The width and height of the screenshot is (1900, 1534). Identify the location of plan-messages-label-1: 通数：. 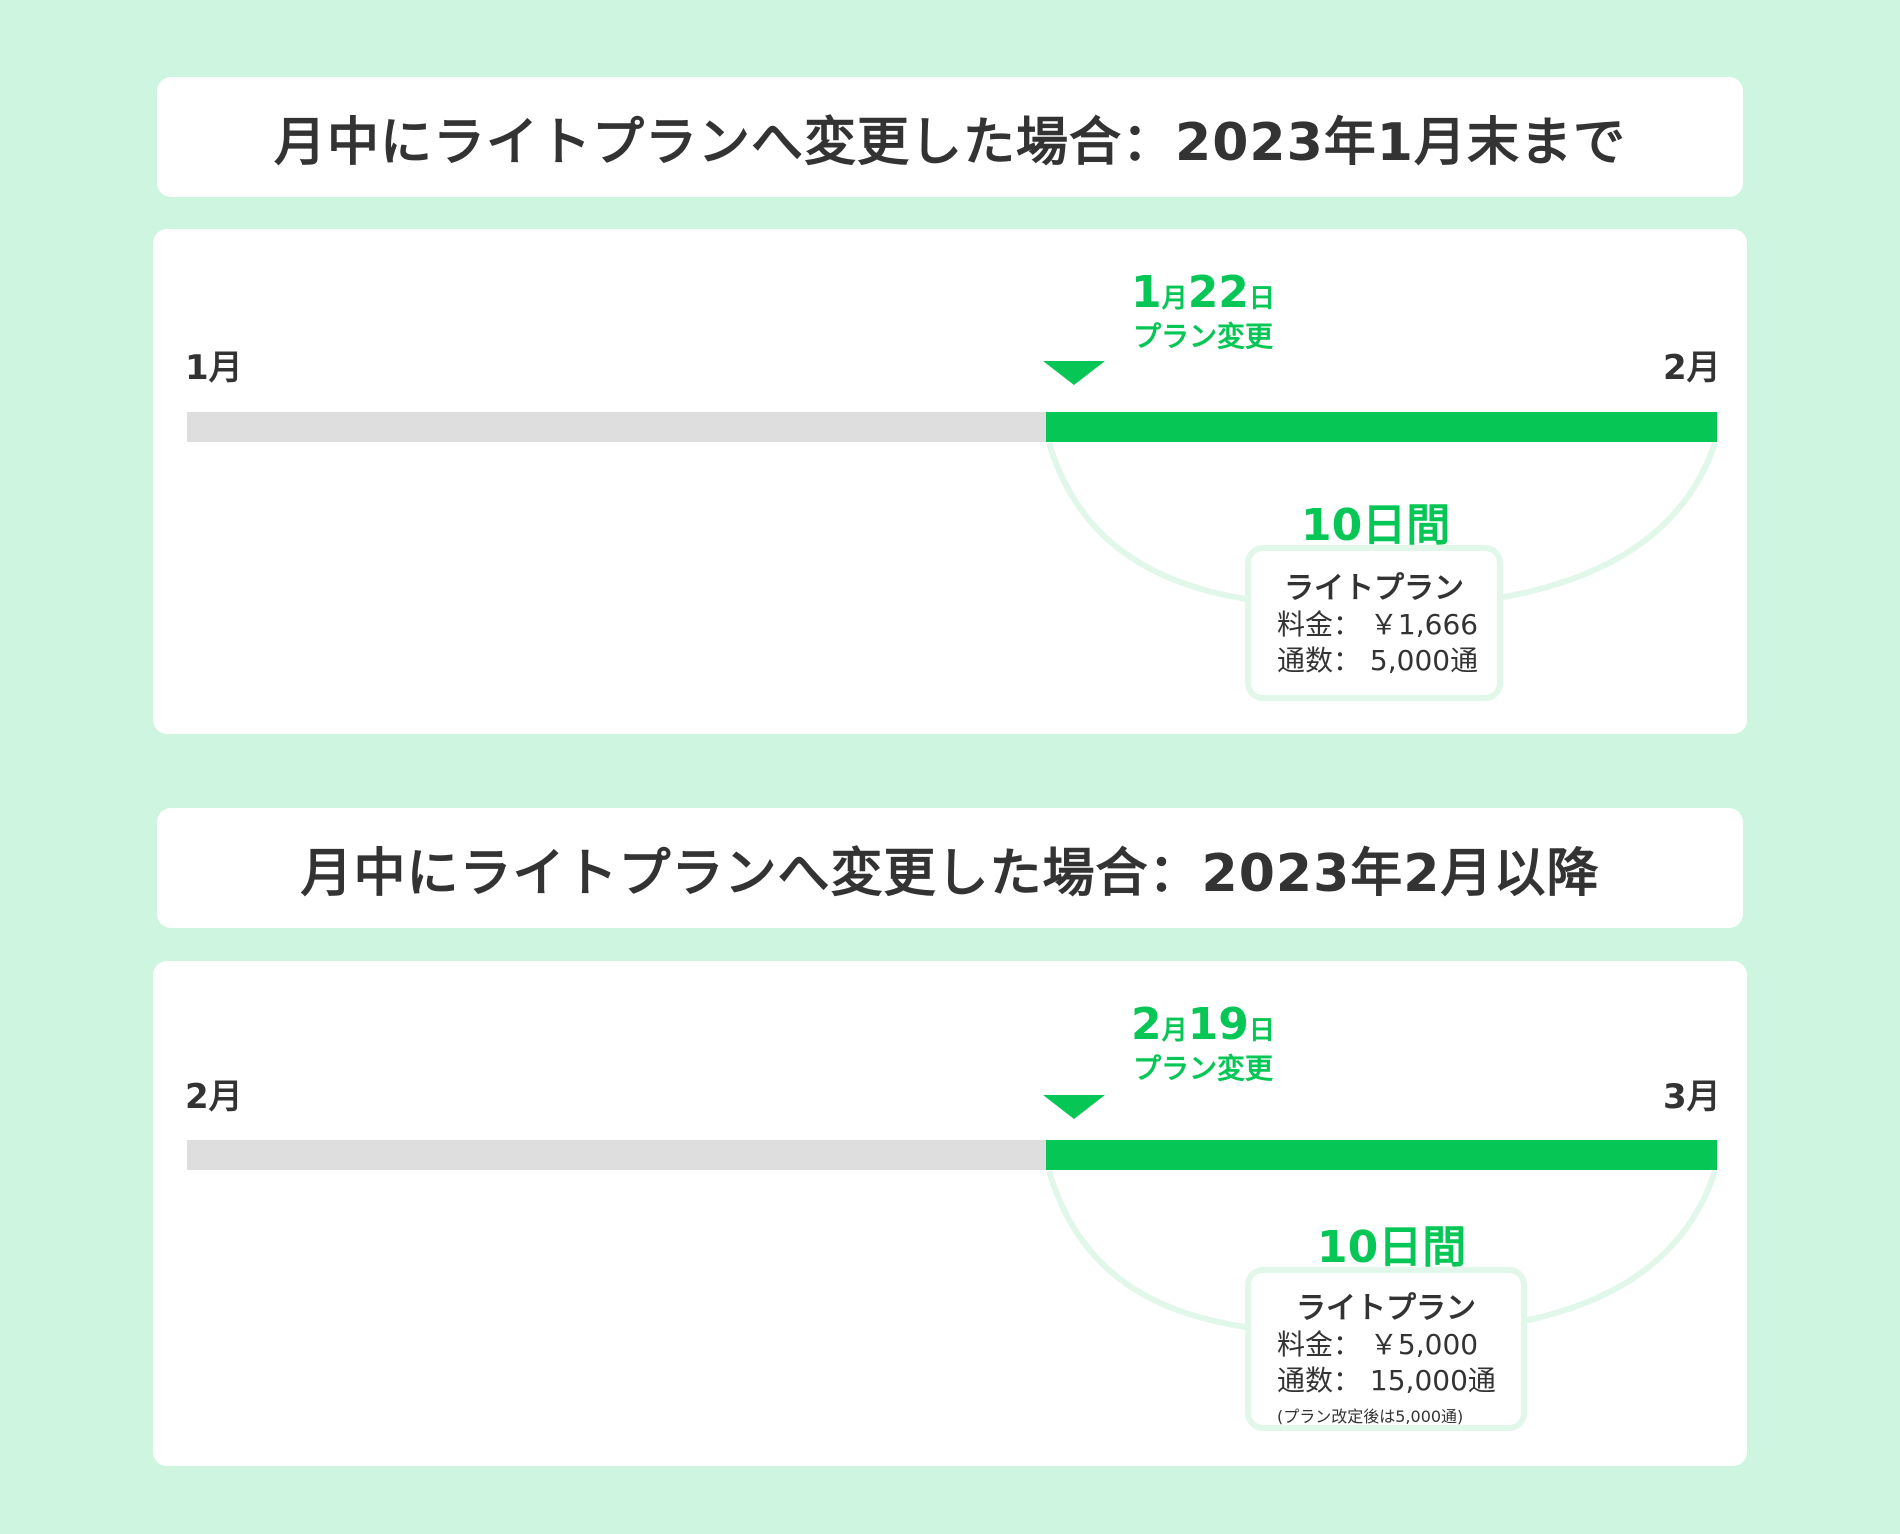
(1319, 660).